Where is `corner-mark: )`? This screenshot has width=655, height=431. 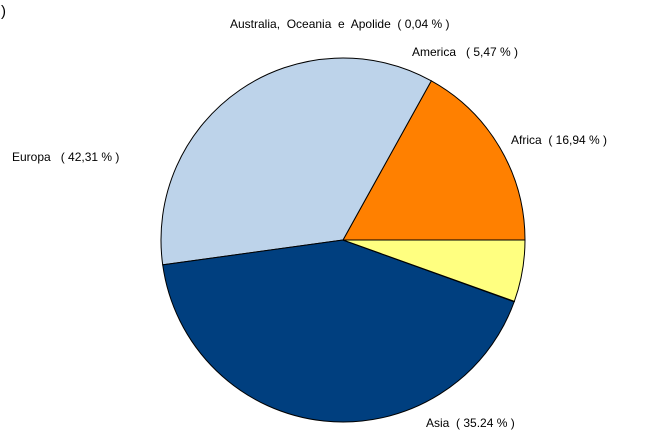
corner-mark: ) is located at coordinates (3, 11).